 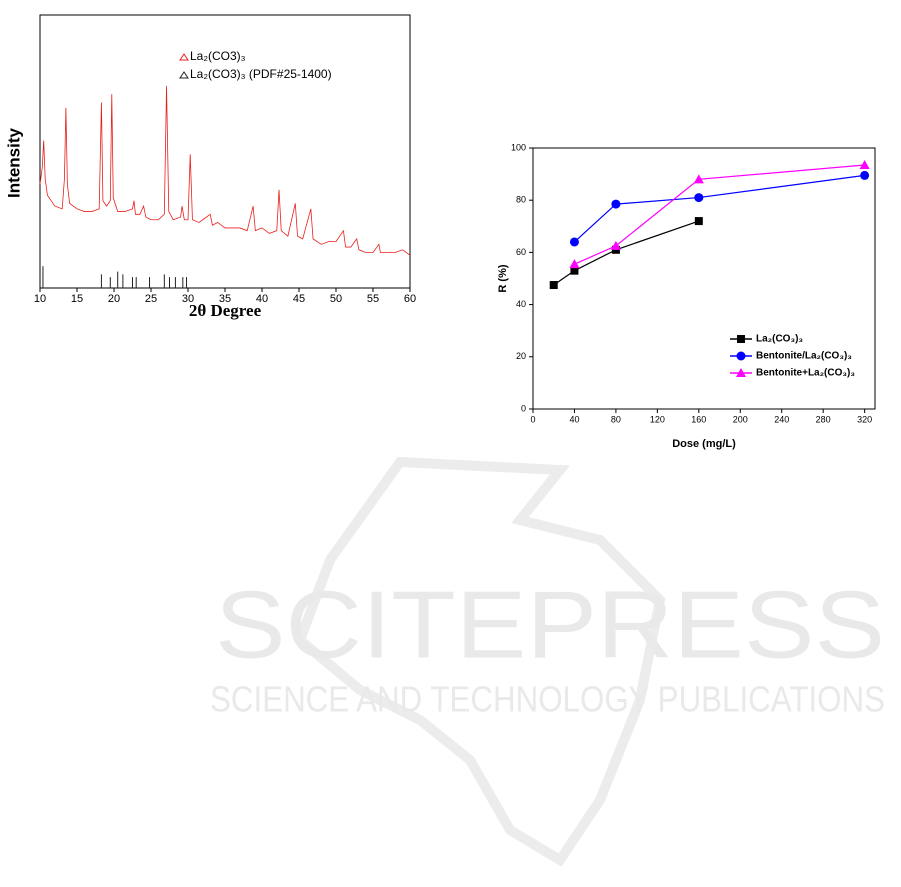 What do you see at coordinates (373, 299) in the screenshot?
I see `x-tick-label: 55` at bounding box center [373, 299].